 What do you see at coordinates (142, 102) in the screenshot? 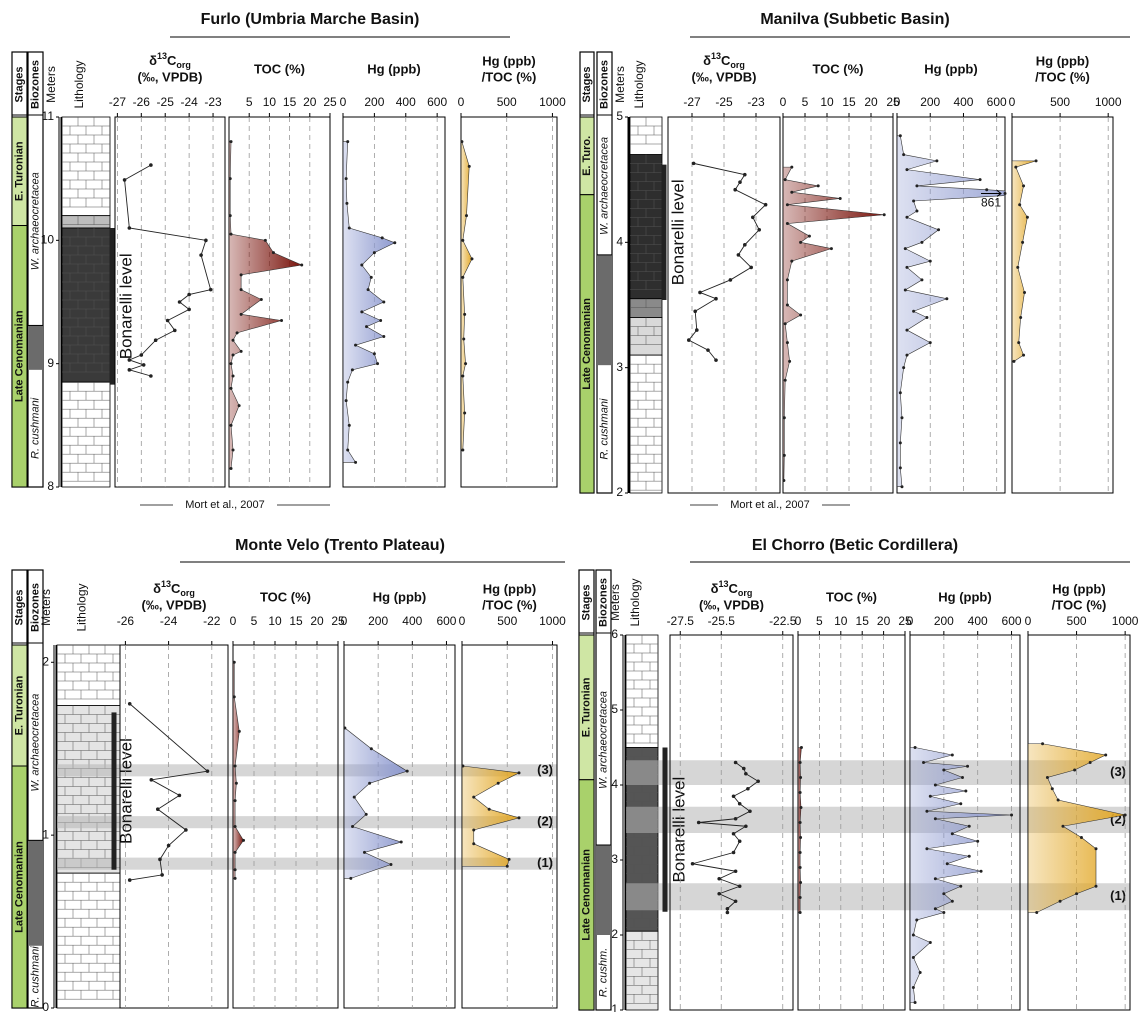
I see `x-tick-label: -26` at bounding box center [142, 102].